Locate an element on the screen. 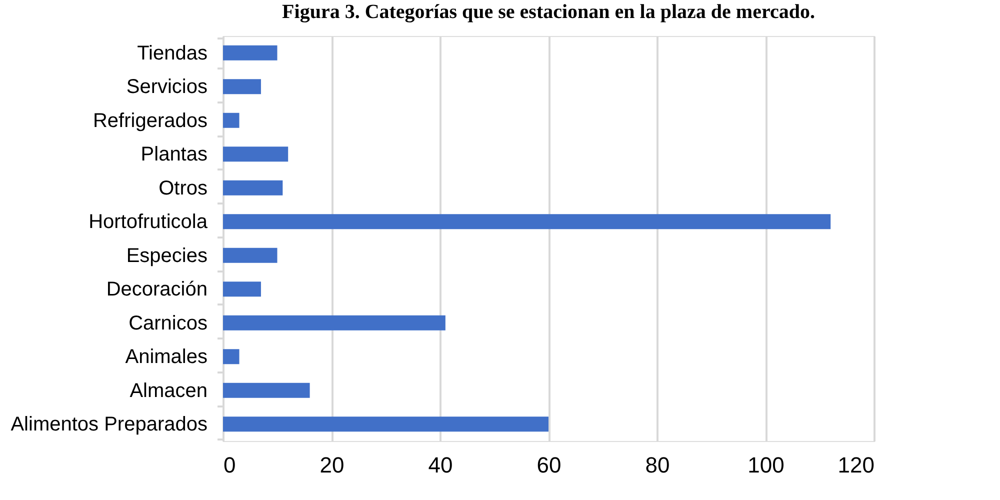  y-tick-label: Alimentos Preparados is located at coordinates (109, 425).